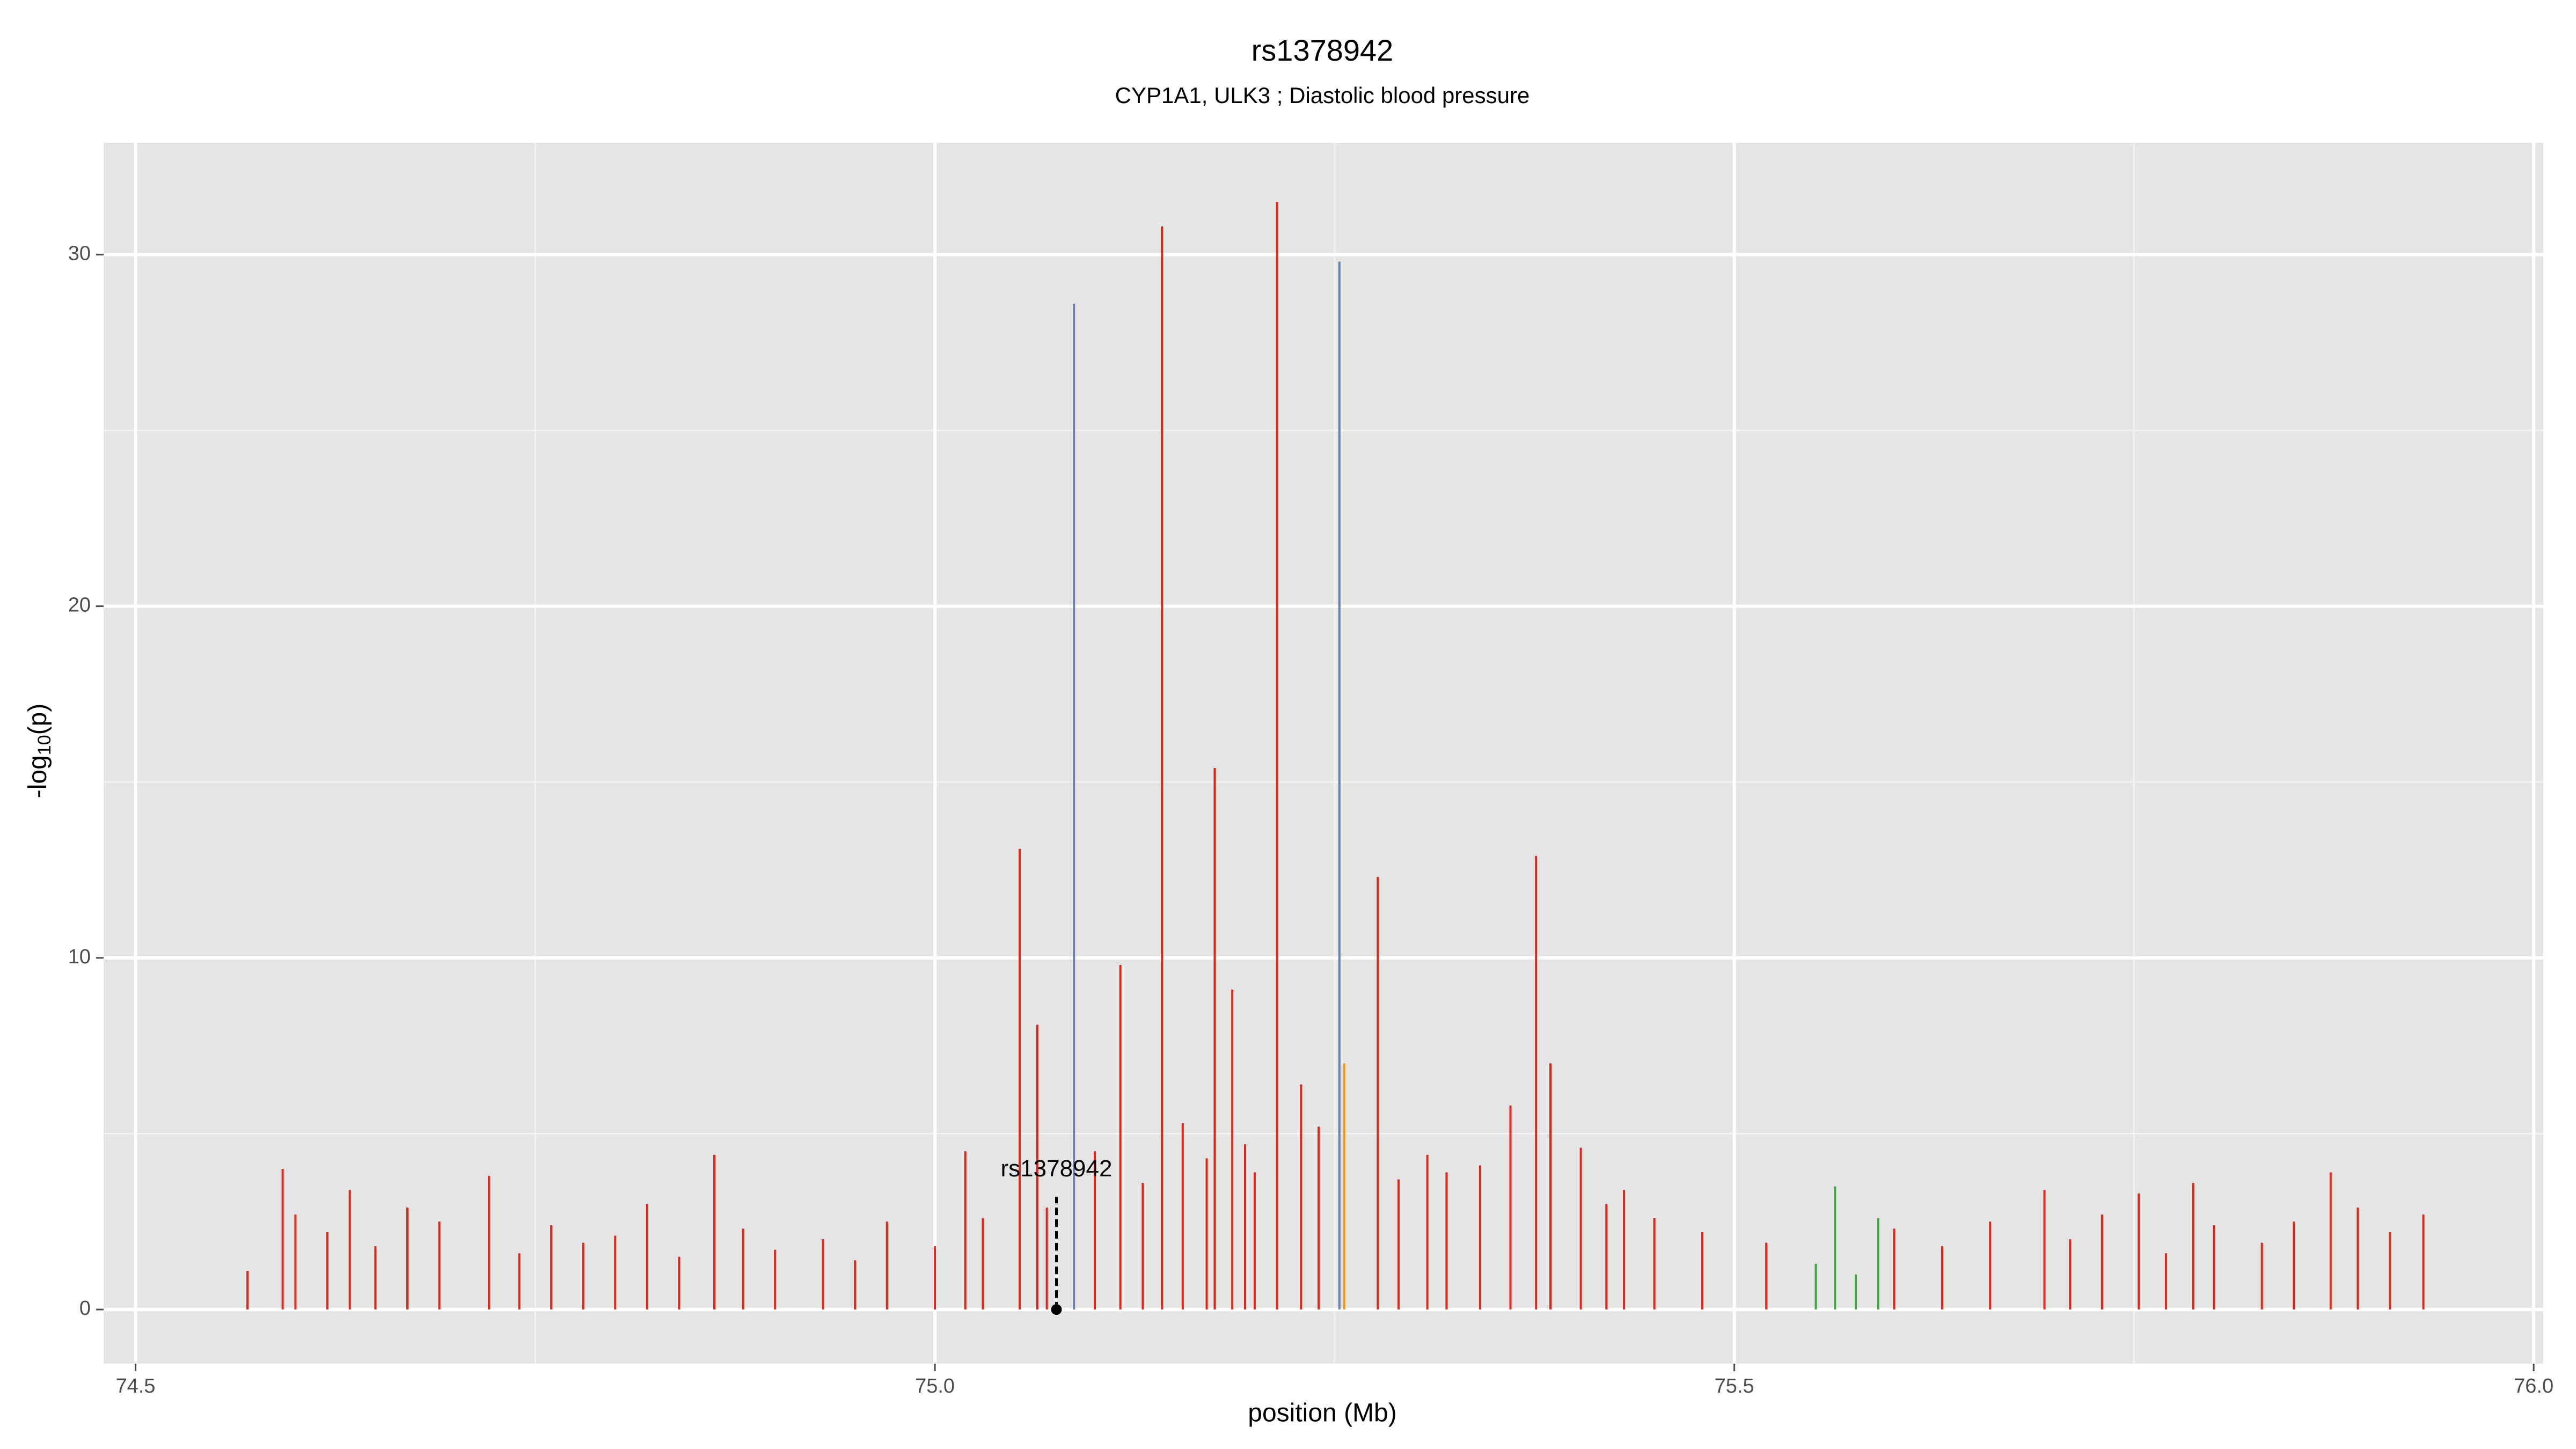  What do you see at coordinates (1057, 1168) in the screenshot?
I see `annotation-label: rs1378942` at bounding box center [1057, 1168].